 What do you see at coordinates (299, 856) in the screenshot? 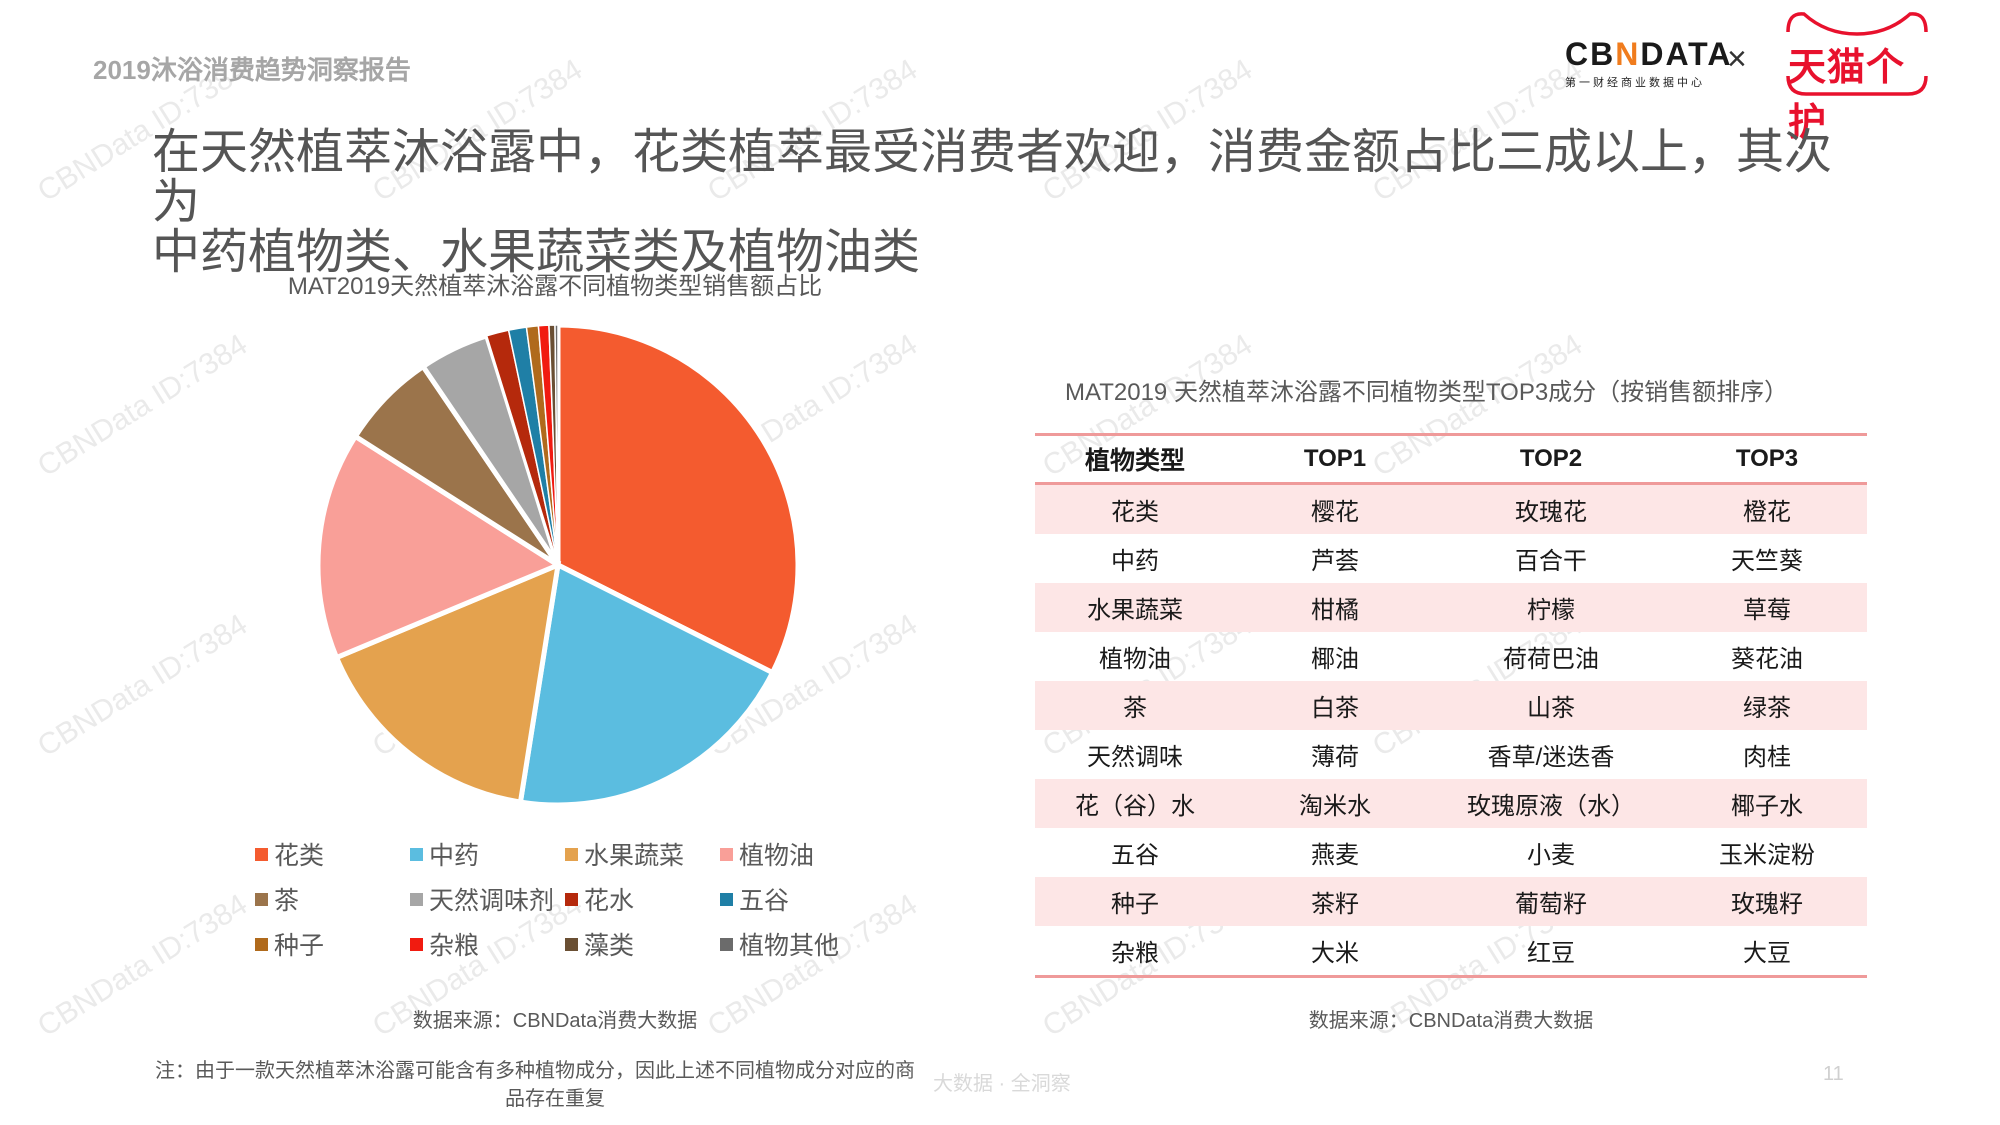
I see `legend-label: 花类` at bounding box center [299, 856].